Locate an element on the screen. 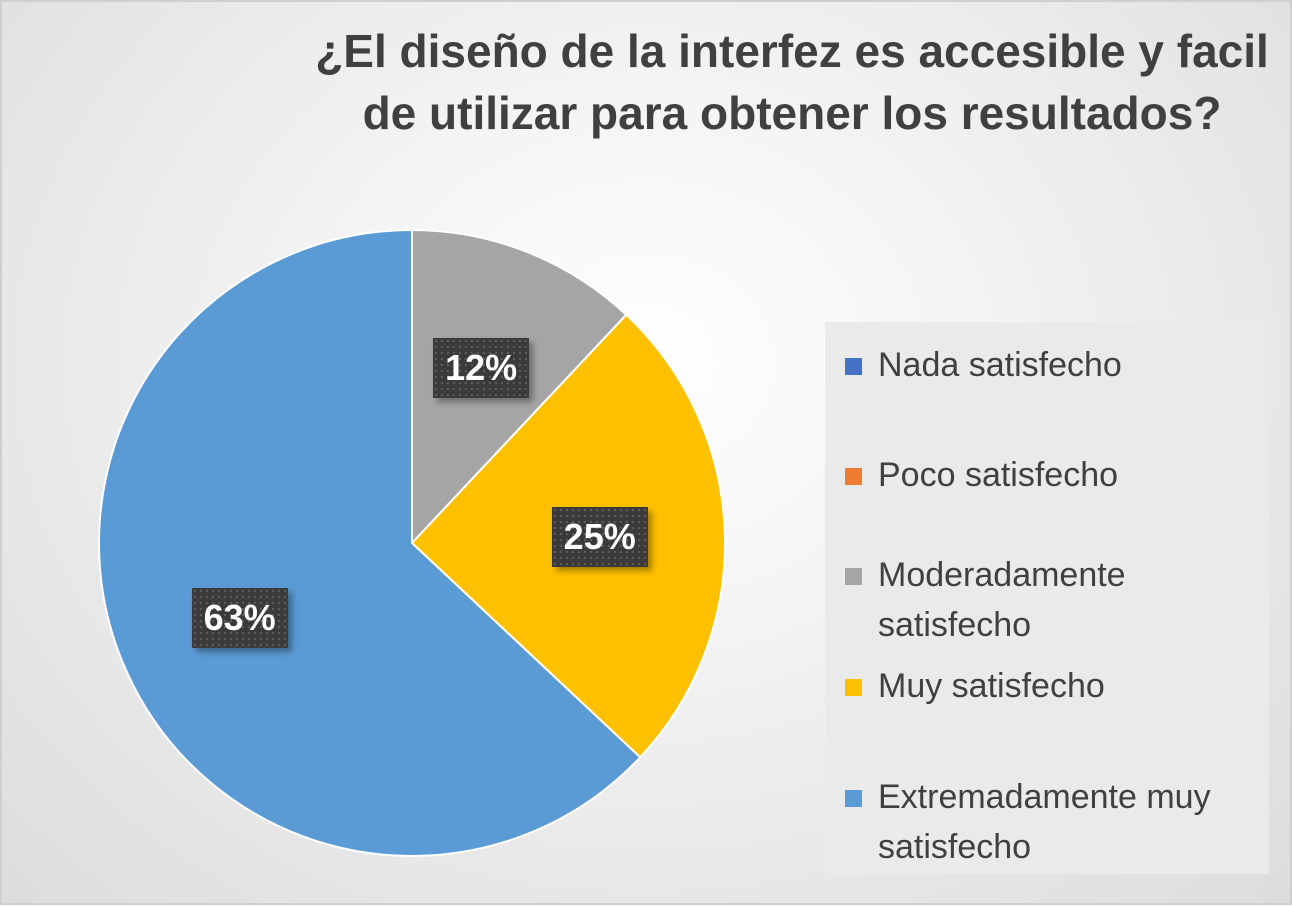  legend-item-moderadamente-satisfecho: Moderadamente satisfecho is located at coordinates (1055, 600).